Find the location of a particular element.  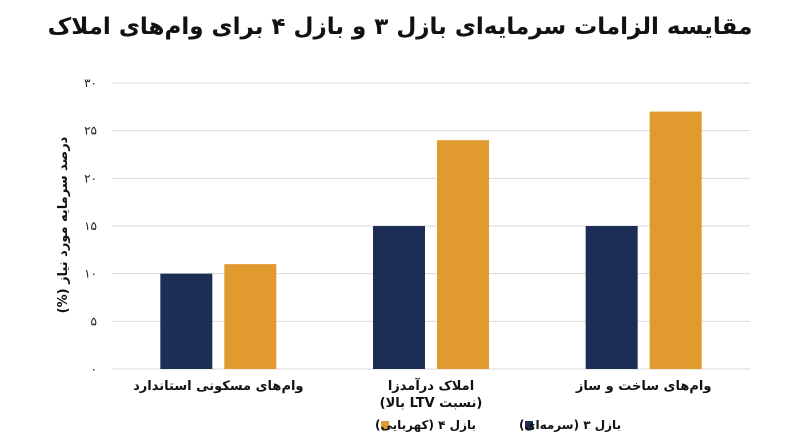

y-tick-label: ۱۵ is located at coordinates (90, 226).